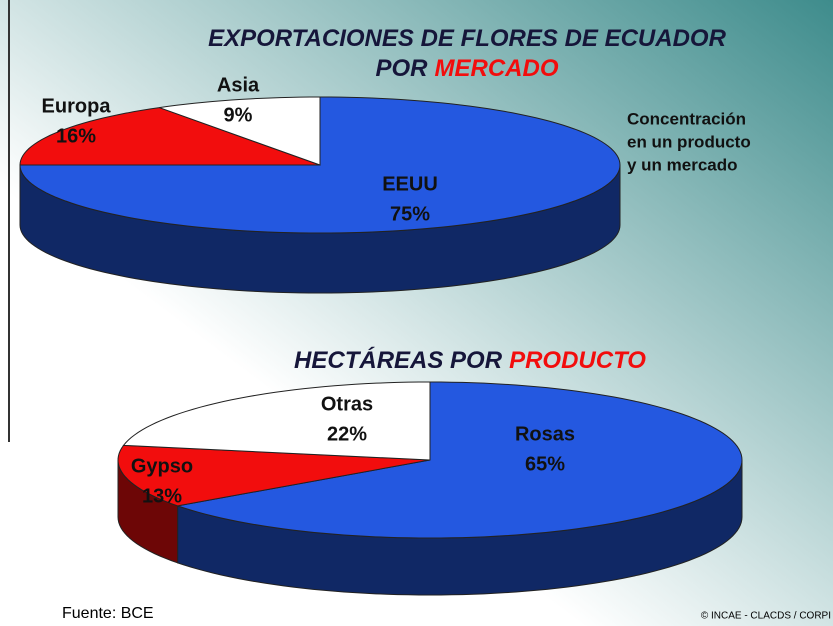  What do you see at coordinates (410, 184) in the screenshot?
I see `slice-label: EEUU` at bounding box center [410, 184].